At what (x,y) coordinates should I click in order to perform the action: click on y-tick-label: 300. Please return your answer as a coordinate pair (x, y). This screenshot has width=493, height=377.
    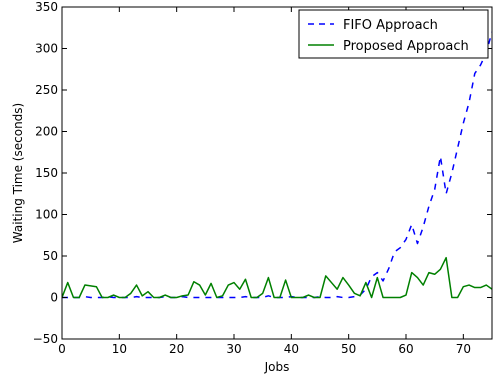
    Looking at the image, I should click on (46, 49).